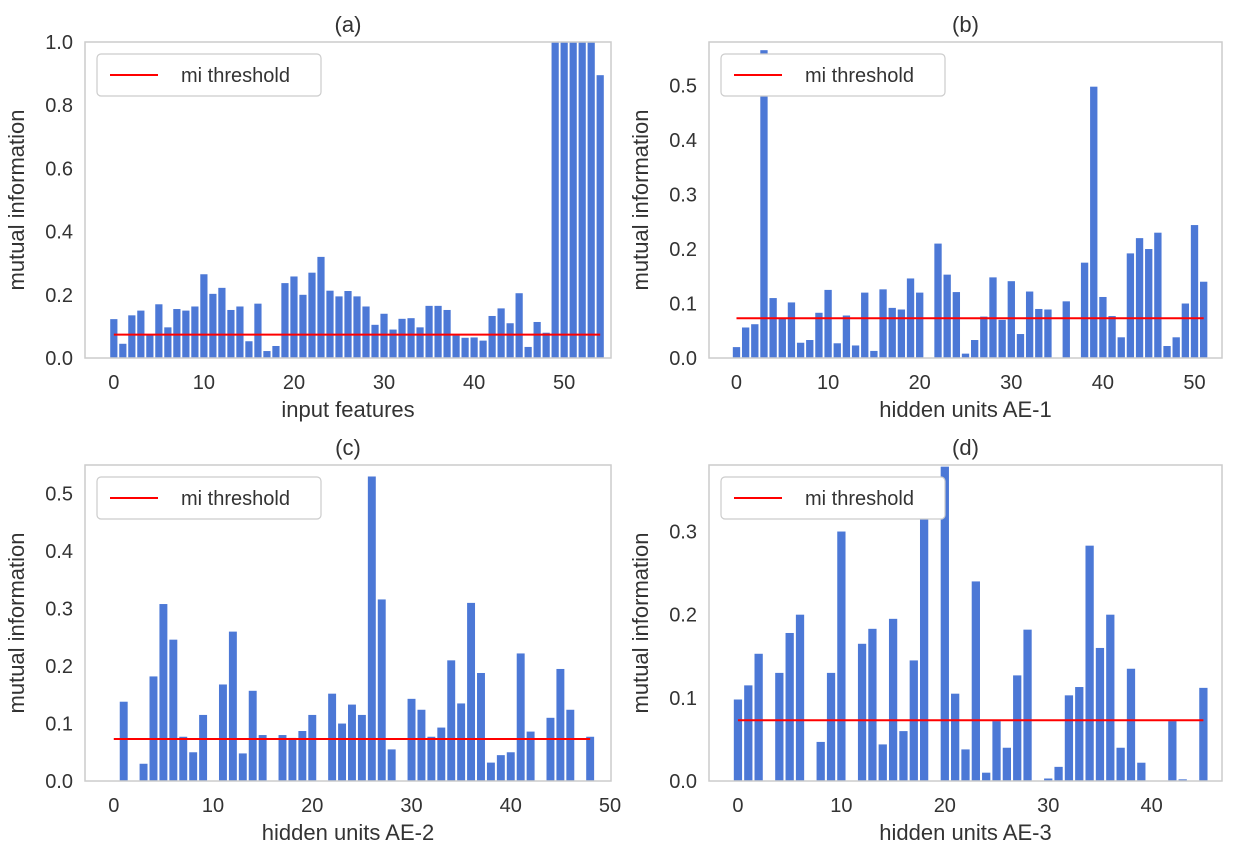  What do you see at coordinates (348, 447) in the screenshot?
I see `chart-title: (c)` at bounding box center [348, 447].